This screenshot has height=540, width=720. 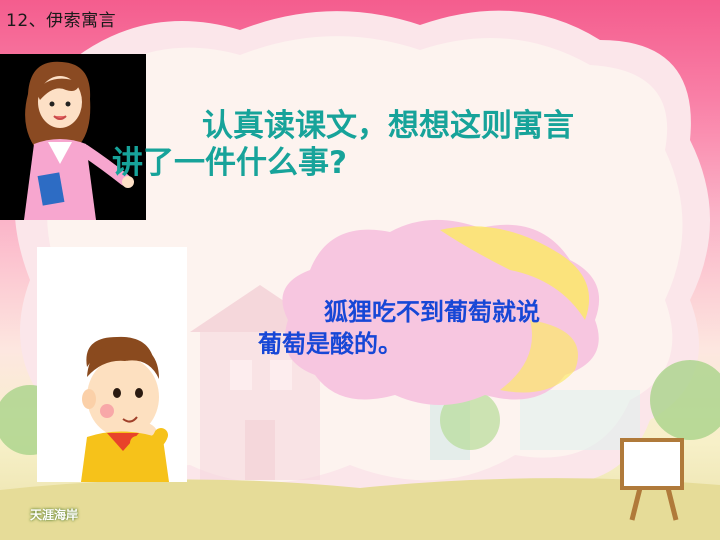 What do you see at coordinates (448, 328) in the screenshot?
I see `answer-text: 狐狸吃不到葡萄就说 葡萄是酸的。` at bounding box center [448, 328].